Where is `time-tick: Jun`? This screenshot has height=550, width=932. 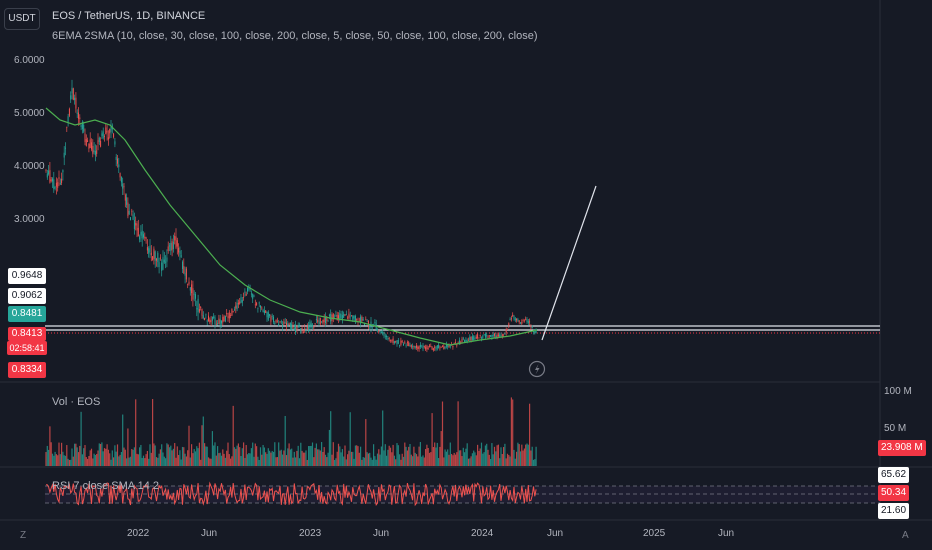 time-tick: Jun is located at coordinates (209, 533).